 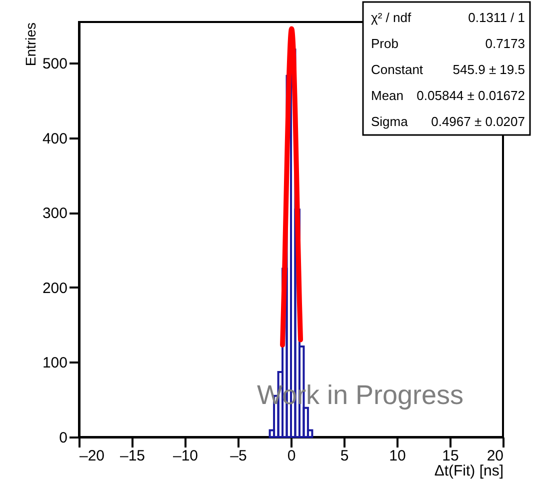 What do you see at coordinates (495, 456) in the screenshot?
I see `x-tick-label: 20` at bounding box center [495, 456].